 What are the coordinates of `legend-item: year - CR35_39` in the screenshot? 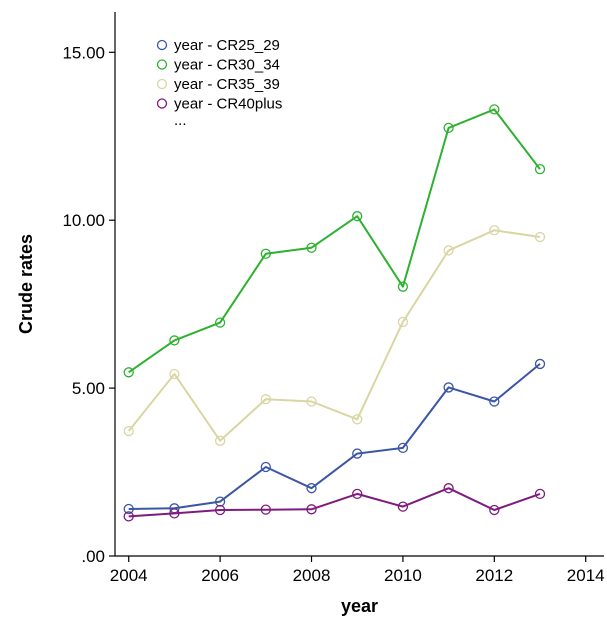 It's located at (218, 84).